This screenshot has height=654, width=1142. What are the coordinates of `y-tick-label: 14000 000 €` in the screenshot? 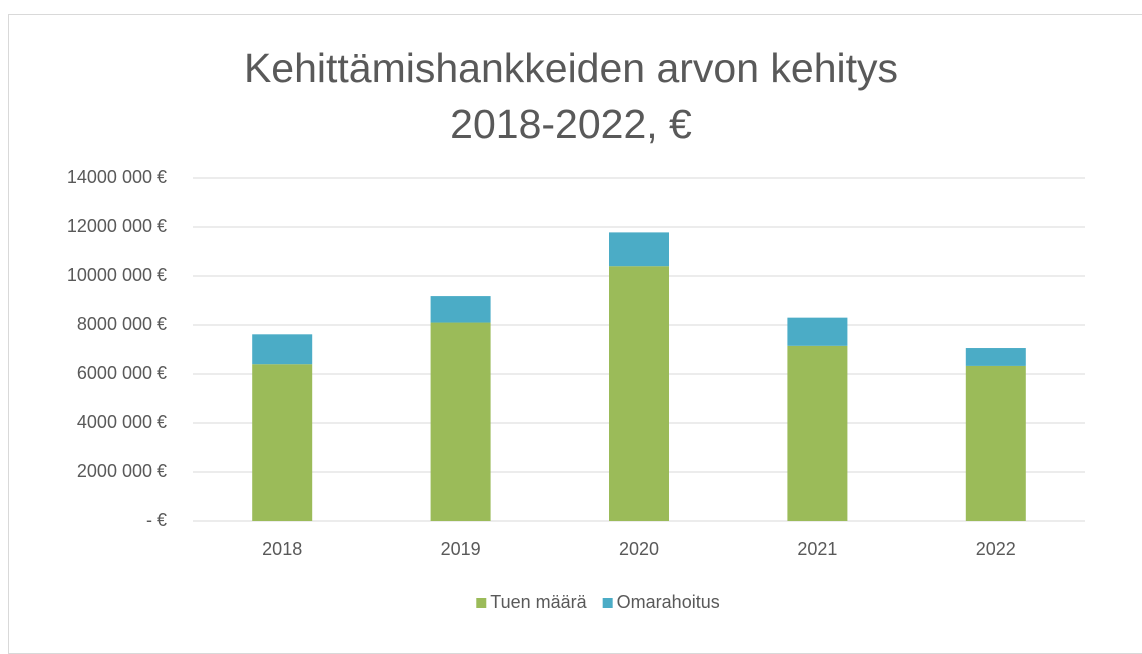 It's located at (117, 177).